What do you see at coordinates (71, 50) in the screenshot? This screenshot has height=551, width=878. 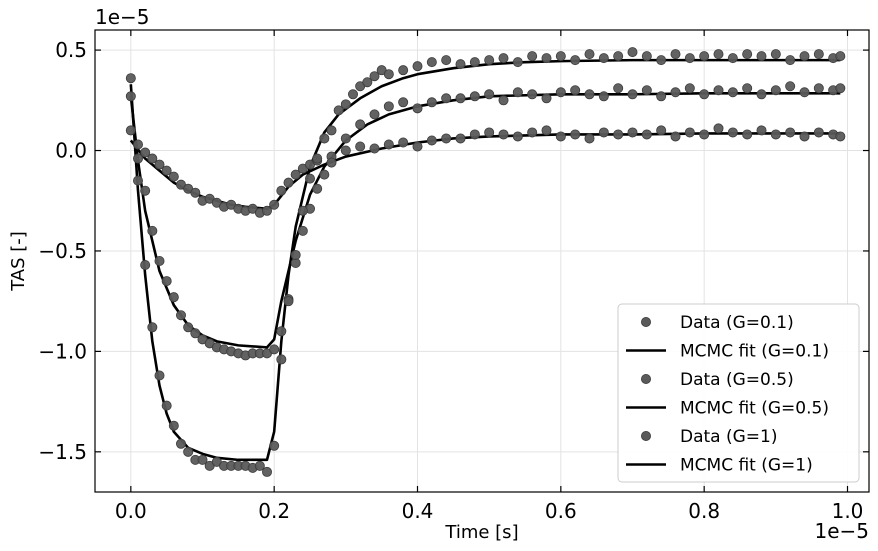 I see `y-tick-label: 0.5` at bounding box center [71, 50].